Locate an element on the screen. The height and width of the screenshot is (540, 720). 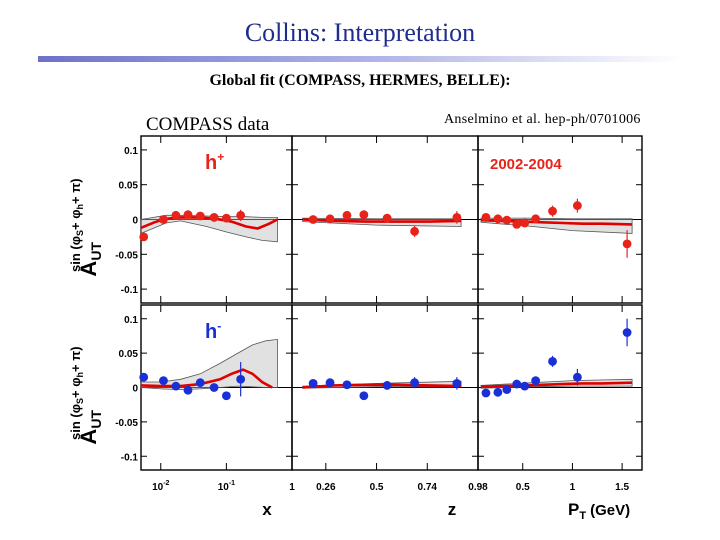
x-tick-label: 10⁻¹ is located at coordinates (226, 486).